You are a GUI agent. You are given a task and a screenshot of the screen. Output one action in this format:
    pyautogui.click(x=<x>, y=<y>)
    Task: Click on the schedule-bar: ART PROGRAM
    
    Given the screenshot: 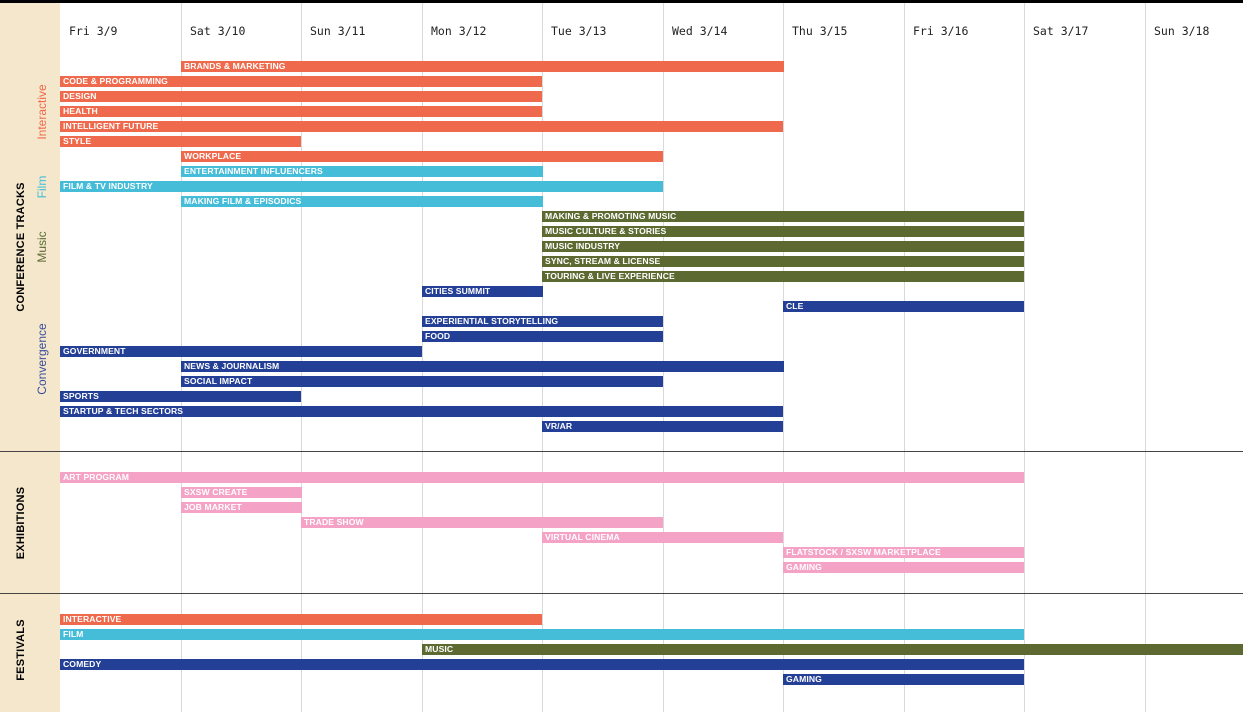 What is the action you would take?
    pyautogui.click(x=542, y=477)
    